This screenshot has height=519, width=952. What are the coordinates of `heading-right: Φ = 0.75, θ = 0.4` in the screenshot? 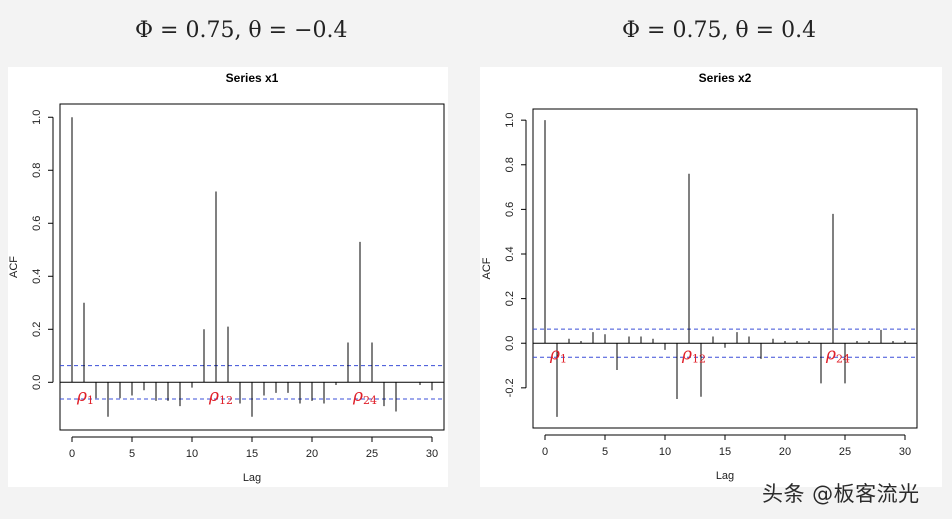 It's located at (719, 30).